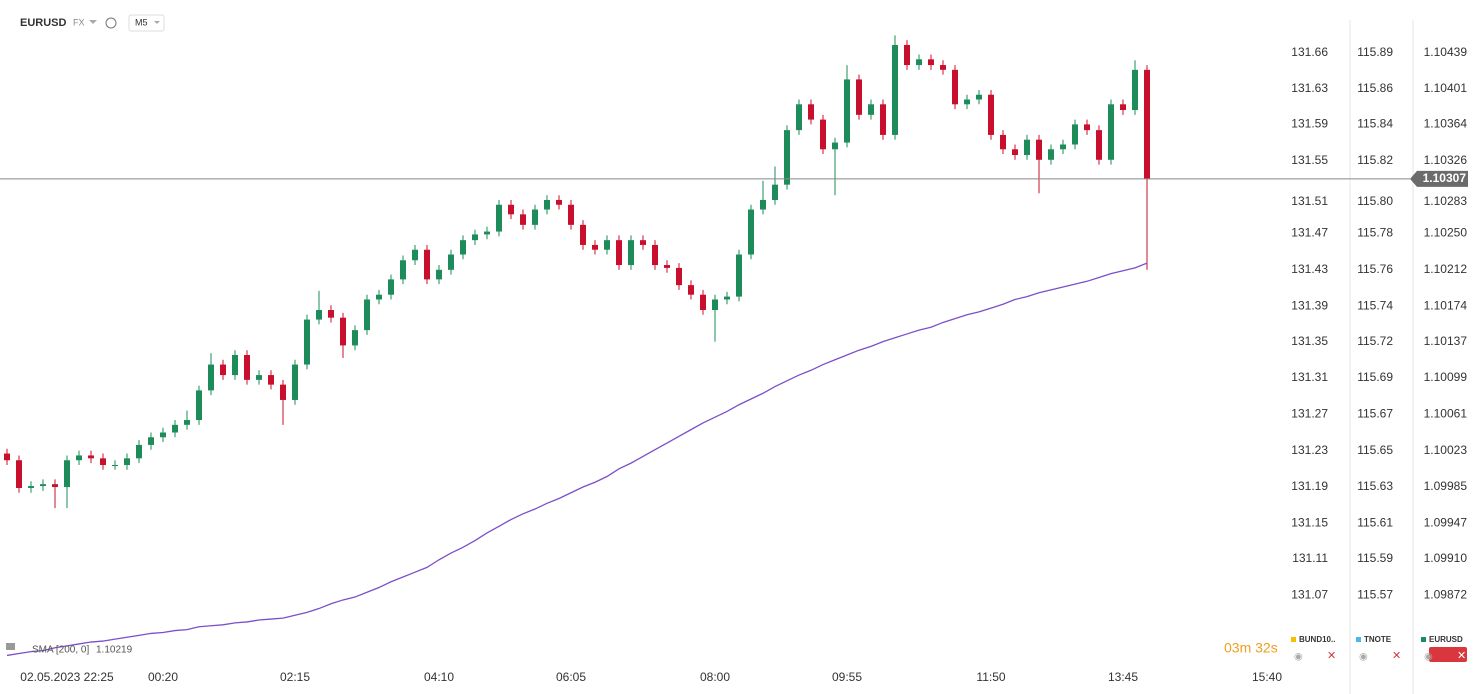 This screenshot has height=694, width=1482. Describe the element at coordinates (1375, 594) in the screenshot. I see `y-tick-label: 115.57` at that location.